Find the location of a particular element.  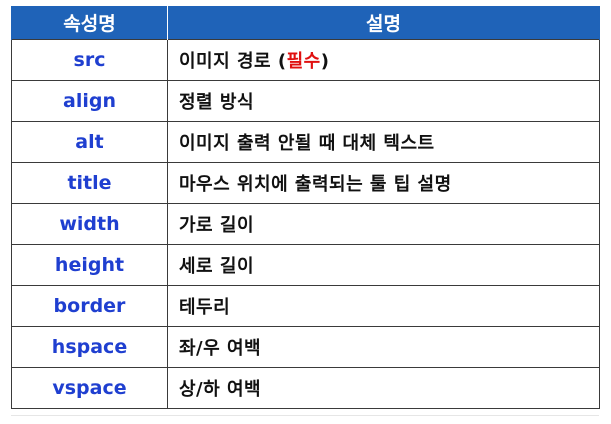

description-text: 좌/우 여백 is located at coordinates (220, 348).